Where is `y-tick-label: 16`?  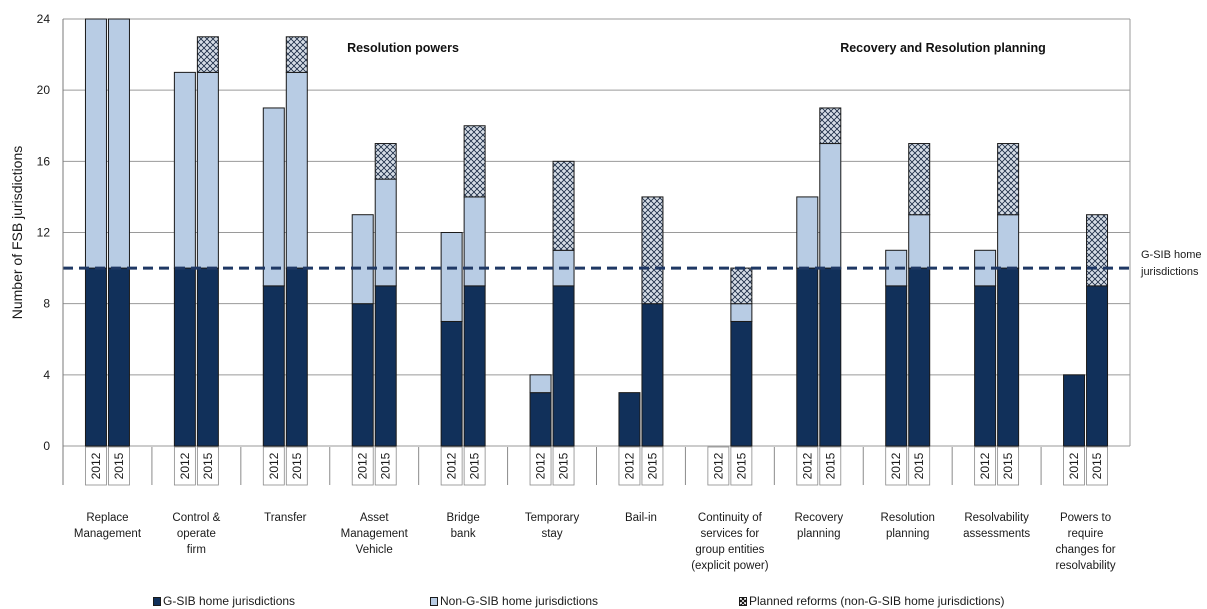
y-tick-label: 16 is located at coordinates (44, 161).